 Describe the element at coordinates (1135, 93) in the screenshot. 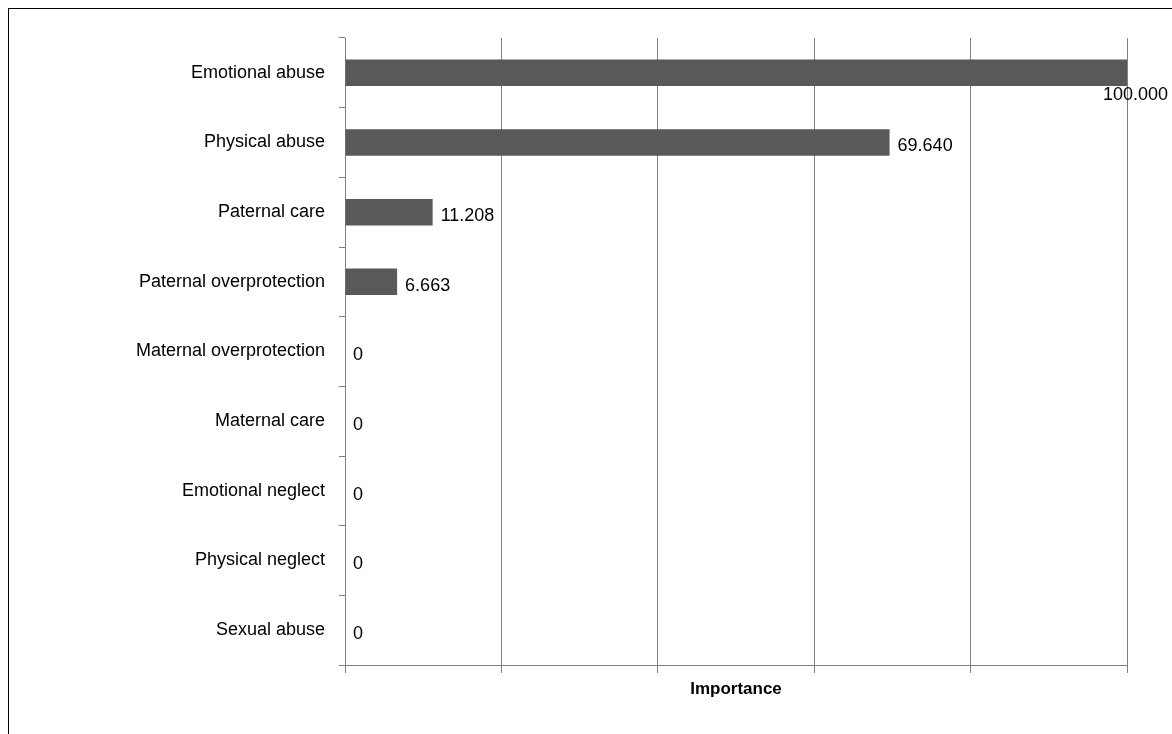

I see `data-label: 100.000` at that location.